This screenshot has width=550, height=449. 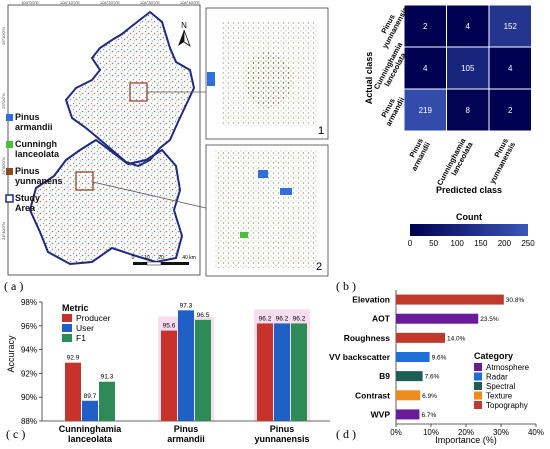 I want to click on colorbar-title: Count, so click(x=469, y=217).